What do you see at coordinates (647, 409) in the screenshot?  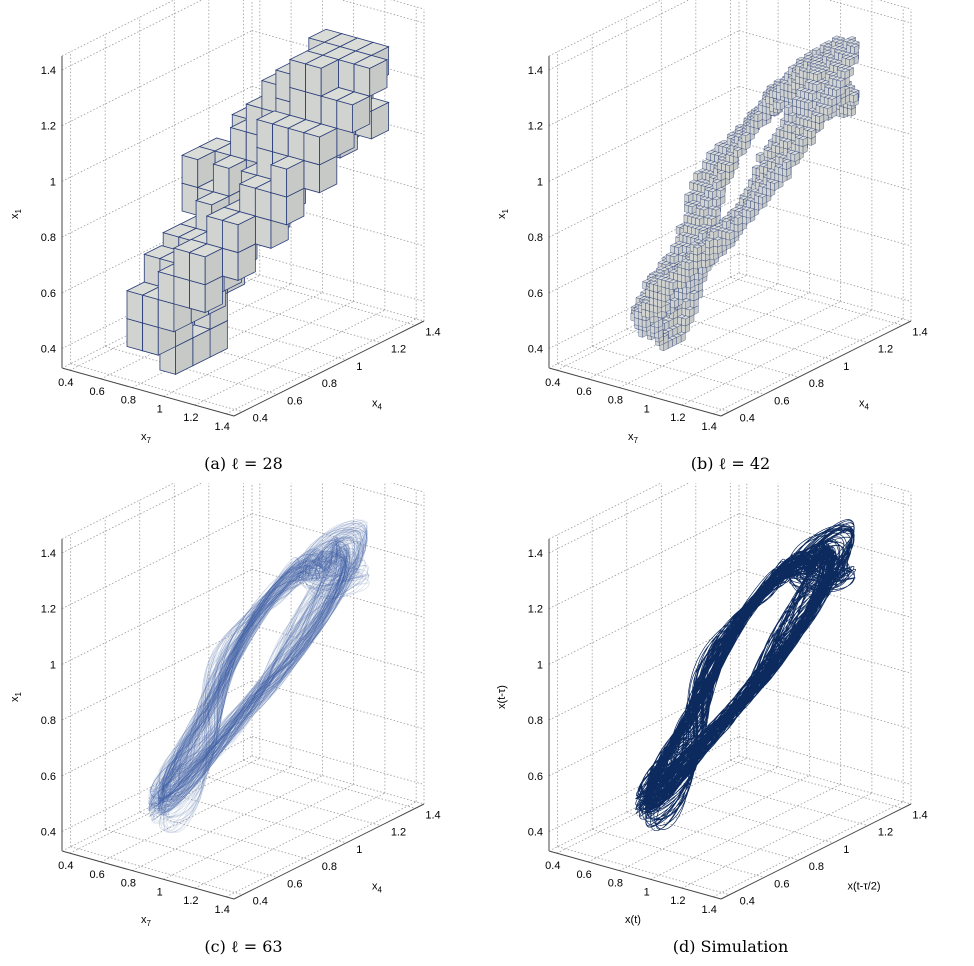 I see `x-tick-label: 1` at bounding box center [647, 409].